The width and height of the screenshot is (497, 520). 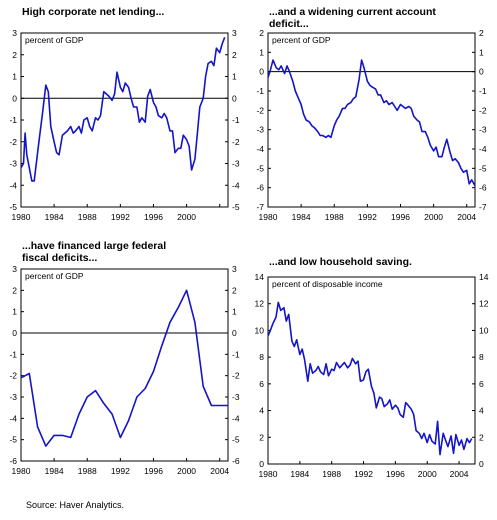 What do you see at coordinates (261, 357) in the screenshot?
I see `y-tick-label-left: 8` at bounding box center [261, 357].